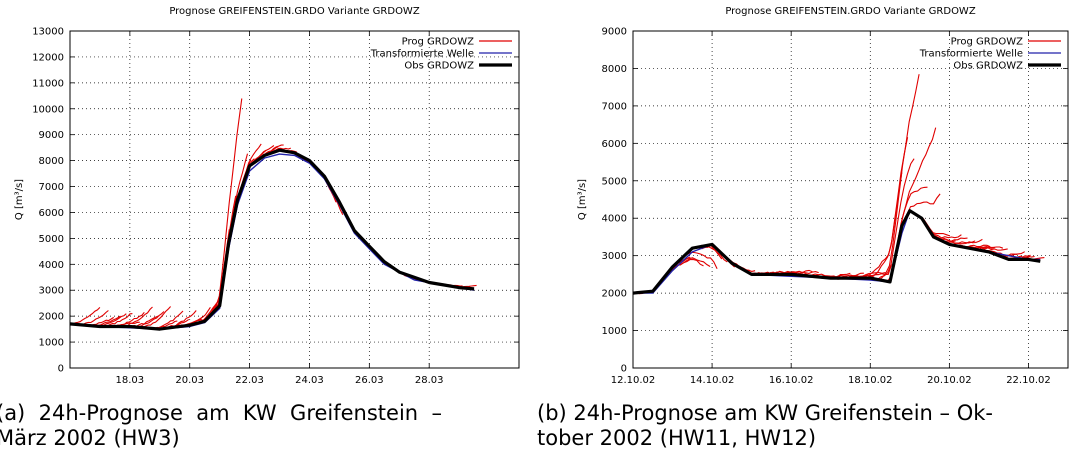  What do you see at coordinates (221, 413) in the screenshot?
I see `caption-a-line1: (a) 24h-Prognose am KW Greifenstein –` at bounding box center [221, 413].